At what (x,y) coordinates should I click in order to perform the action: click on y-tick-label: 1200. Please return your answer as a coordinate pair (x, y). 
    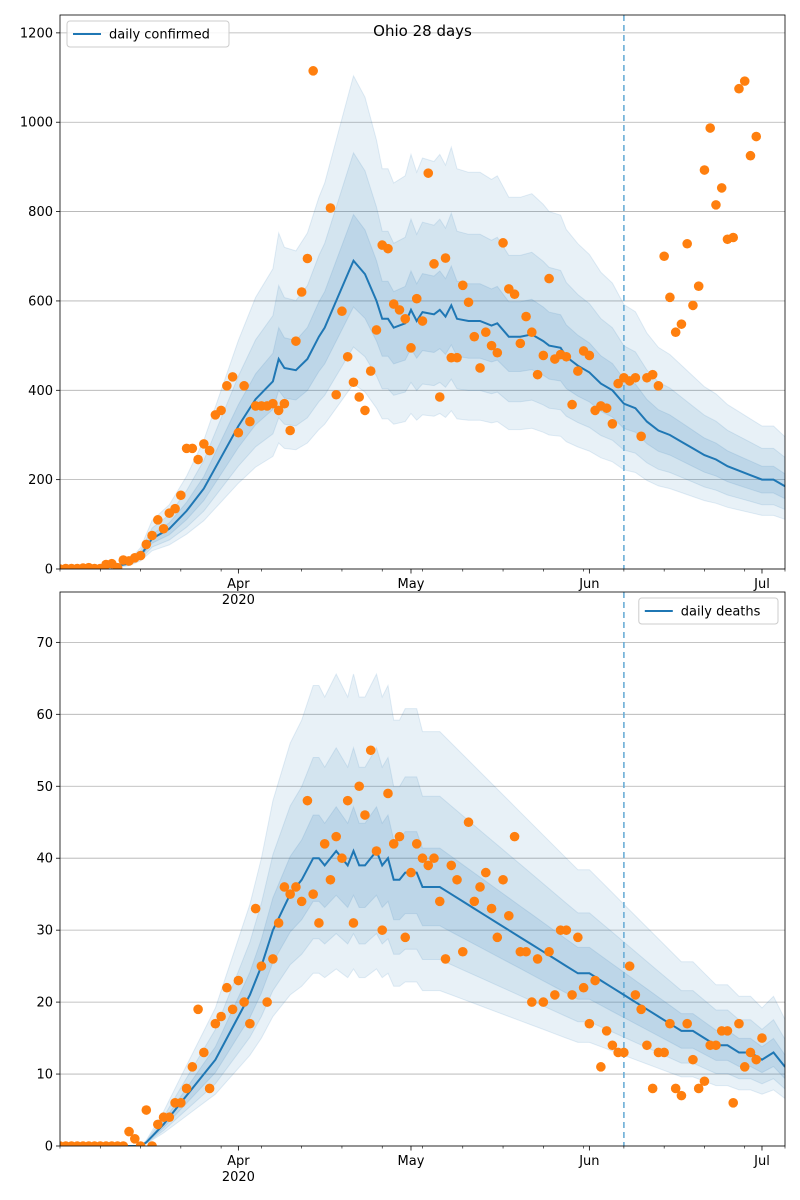
    Looking at the image, I should click on (36, 33).